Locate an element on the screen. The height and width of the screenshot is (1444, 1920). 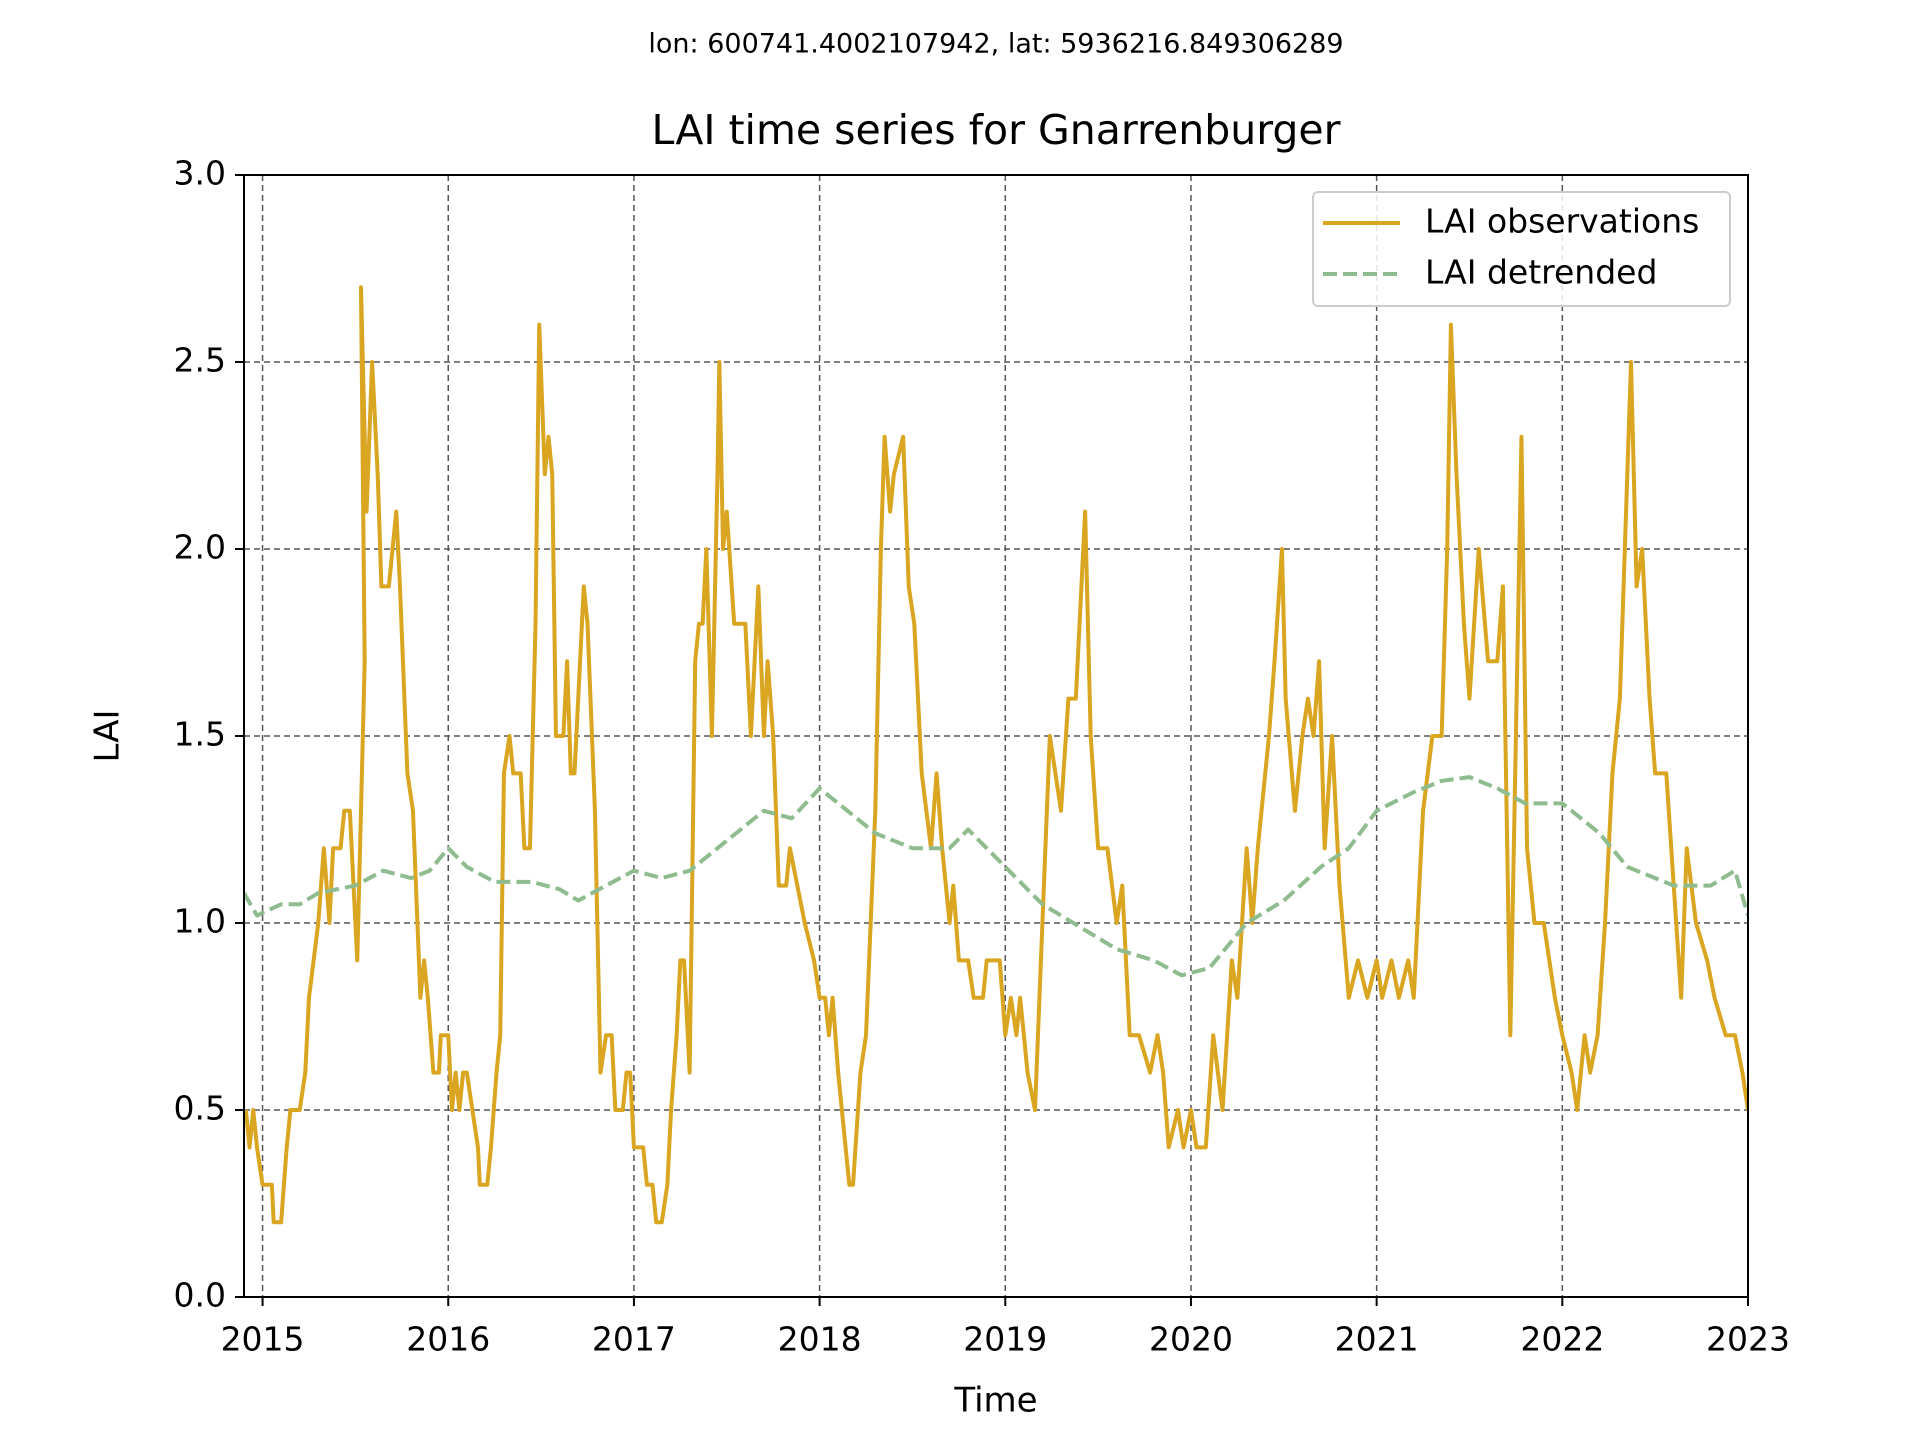
y-tick-label: 3.0 is located at coordinates (200, 173).